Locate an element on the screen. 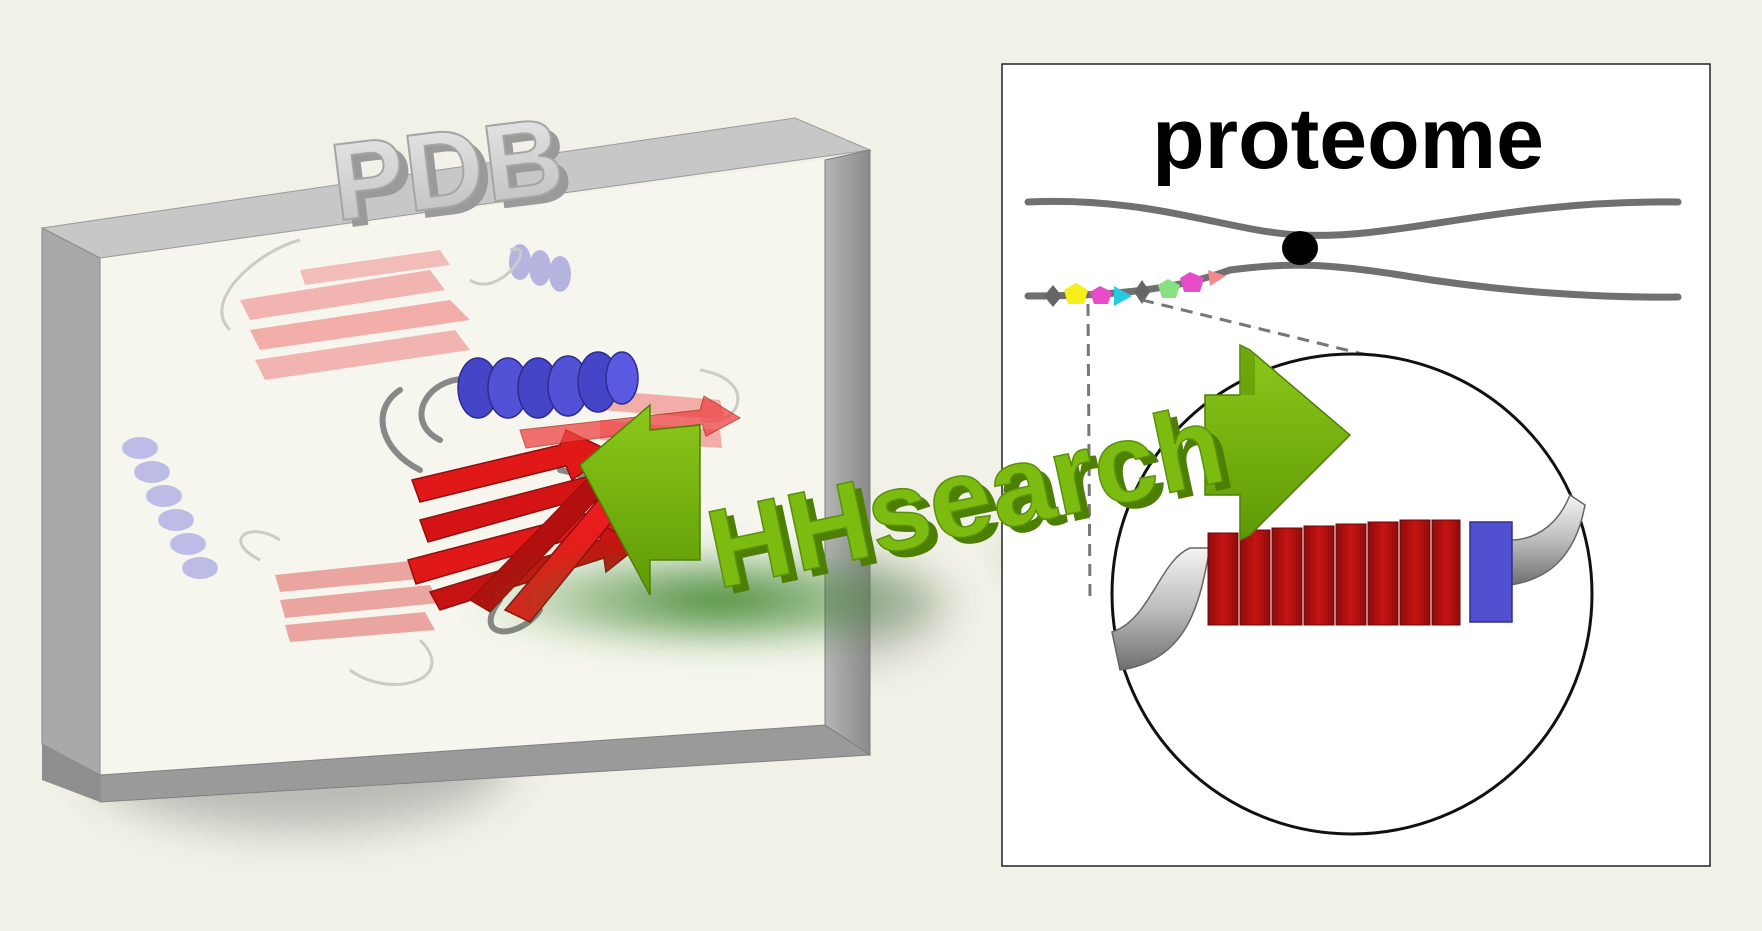 The width and height of the screenshot is (1762, 931). zoom-line-left is located at coordinates (1089, 452).